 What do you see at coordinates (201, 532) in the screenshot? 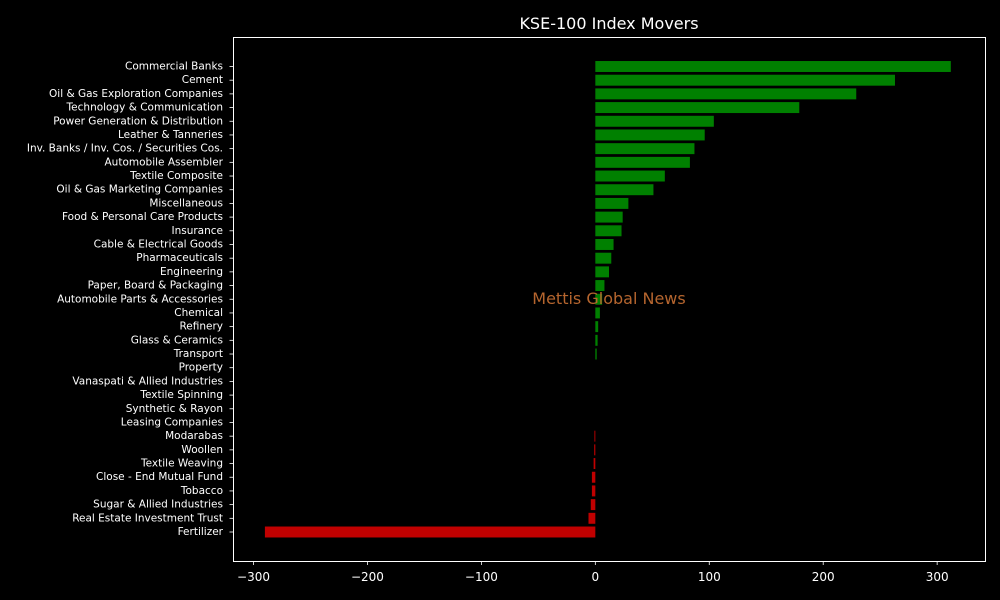
I see `category-label: Fertilizer` at bounding box center [201, 532].